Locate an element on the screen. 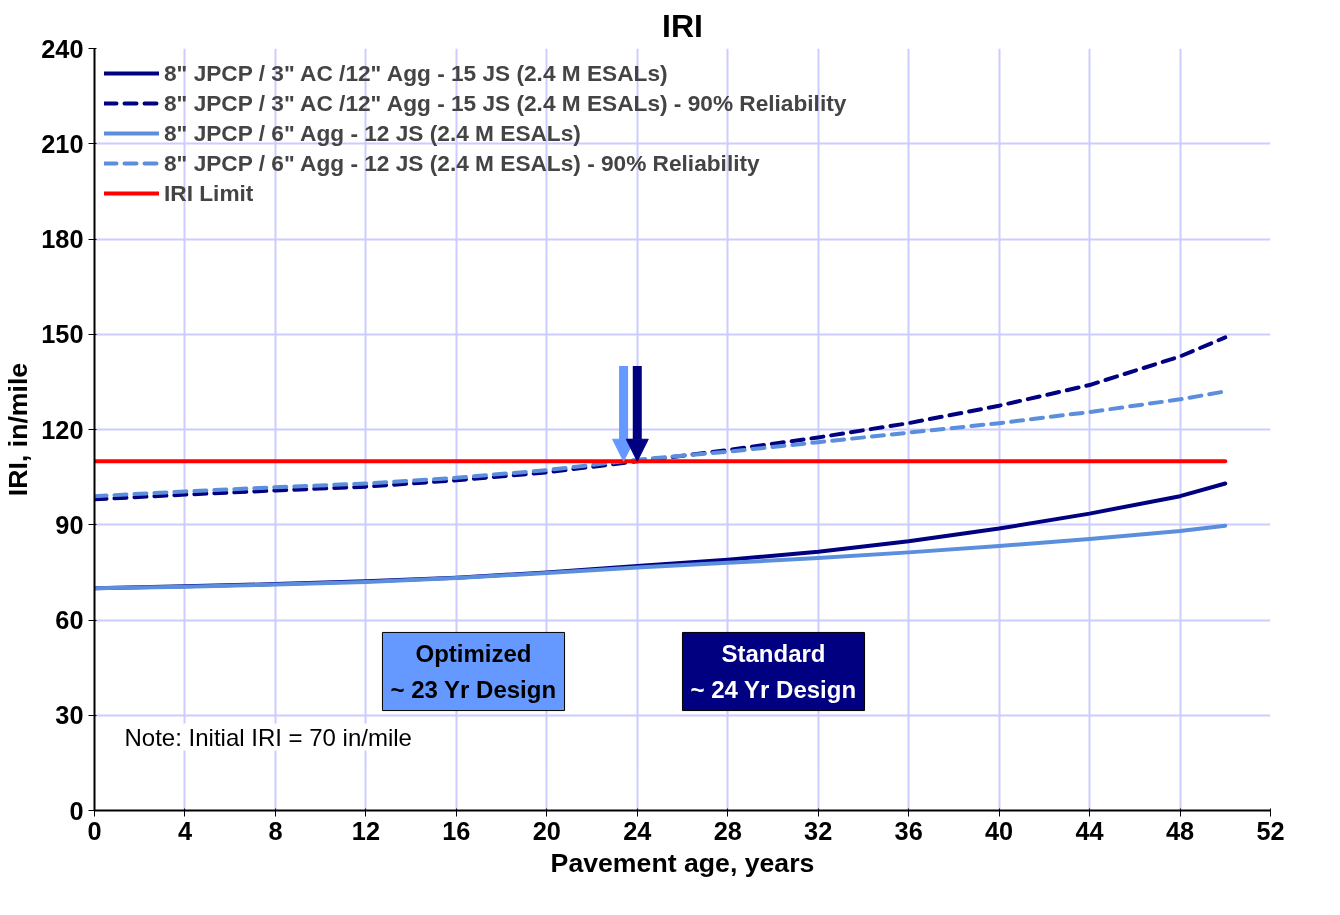 This screenshot has height=915, width=1340. y-tick-label: 210 is located at coordinates (62, 143).